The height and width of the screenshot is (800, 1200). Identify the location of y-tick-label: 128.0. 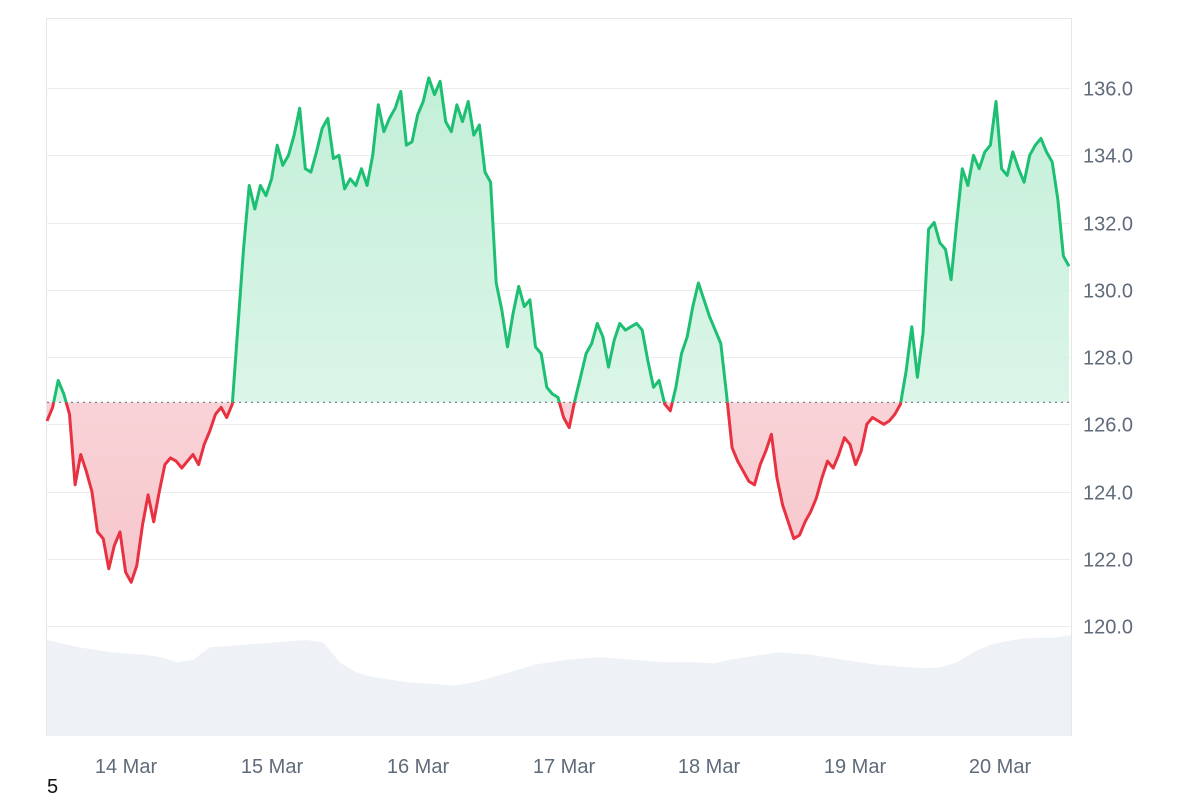
(1108, 359).